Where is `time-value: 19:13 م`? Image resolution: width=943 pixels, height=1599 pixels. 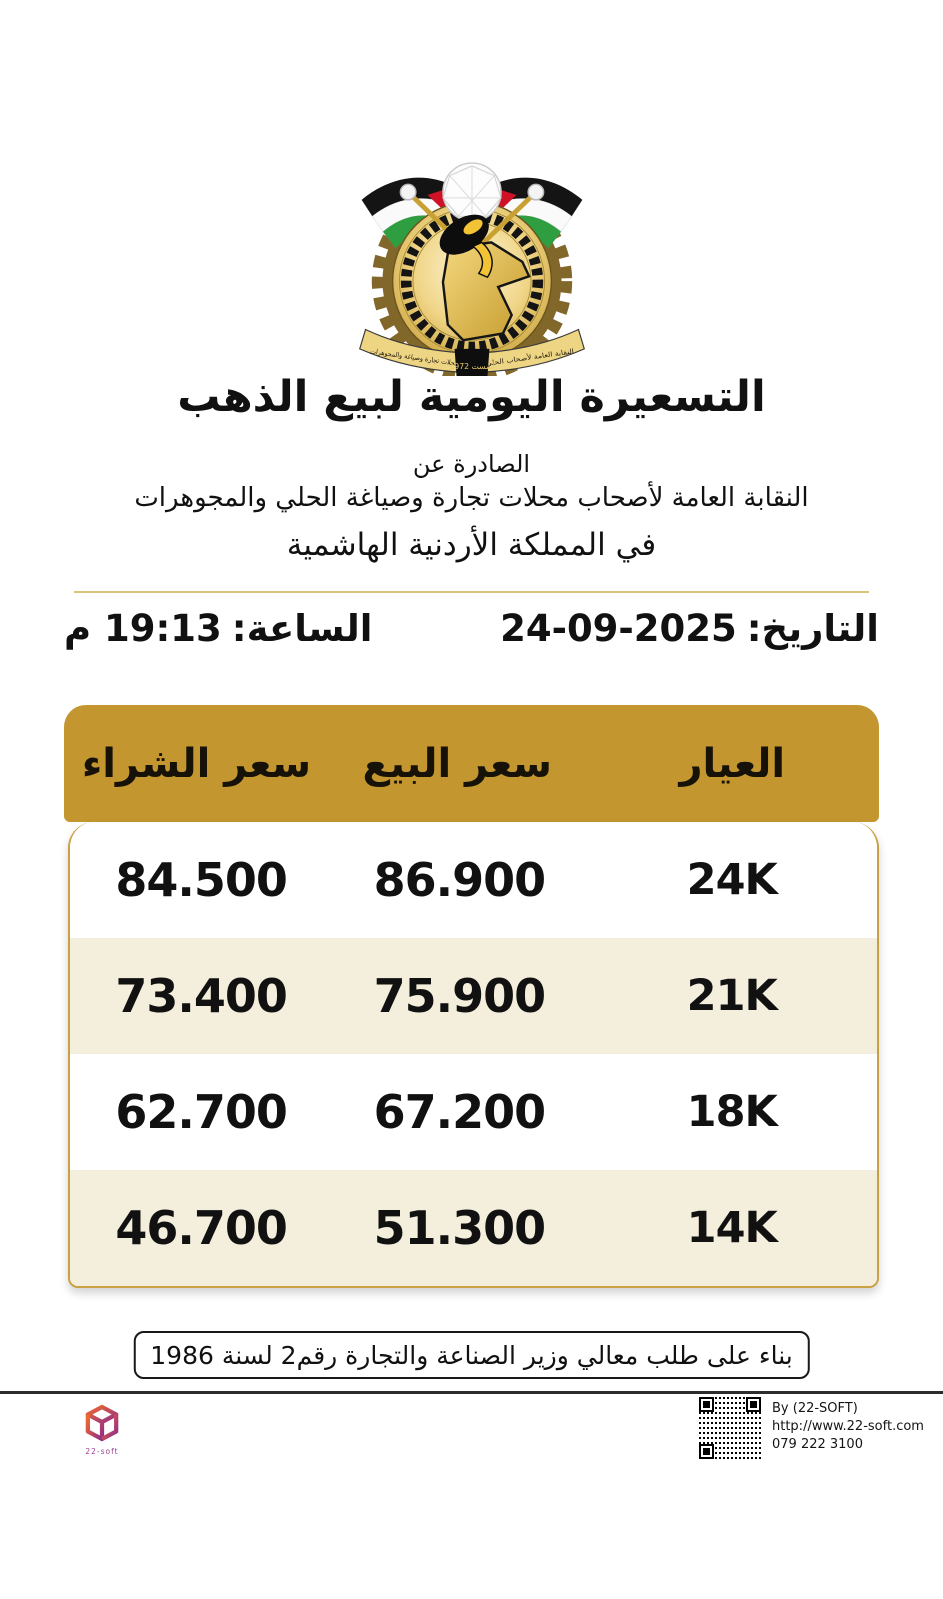 time-value: 19:13 م is located at coordinates (143, 628).